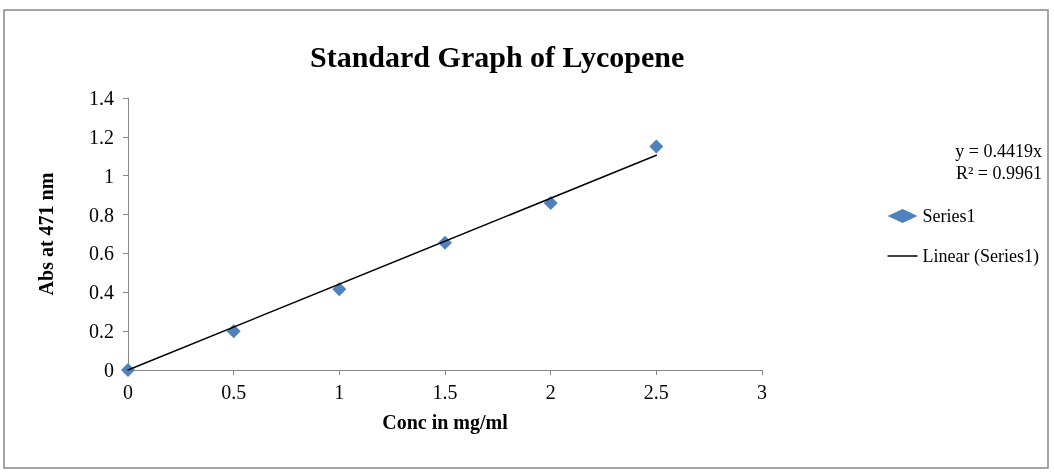 The height and width of the screenshot is (472, 1054). What do you see at coordinates (445, 392) in the screenshot?
I see `x-tick-label: 1.5` at bounding box center [445, 392].